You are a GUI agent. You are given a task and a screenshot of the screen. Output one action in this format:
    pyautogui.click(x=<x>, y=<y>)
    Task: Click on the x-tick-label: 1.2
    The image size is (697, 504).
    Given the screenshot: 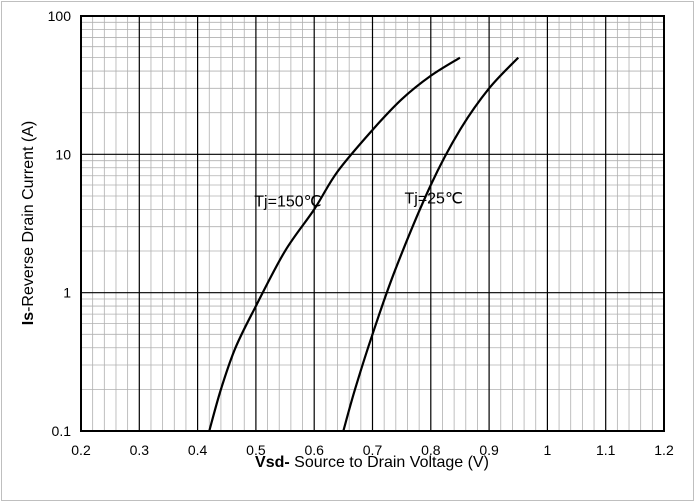 What is the action you would take?
    pyautogui.click(x=664, y=450)
    